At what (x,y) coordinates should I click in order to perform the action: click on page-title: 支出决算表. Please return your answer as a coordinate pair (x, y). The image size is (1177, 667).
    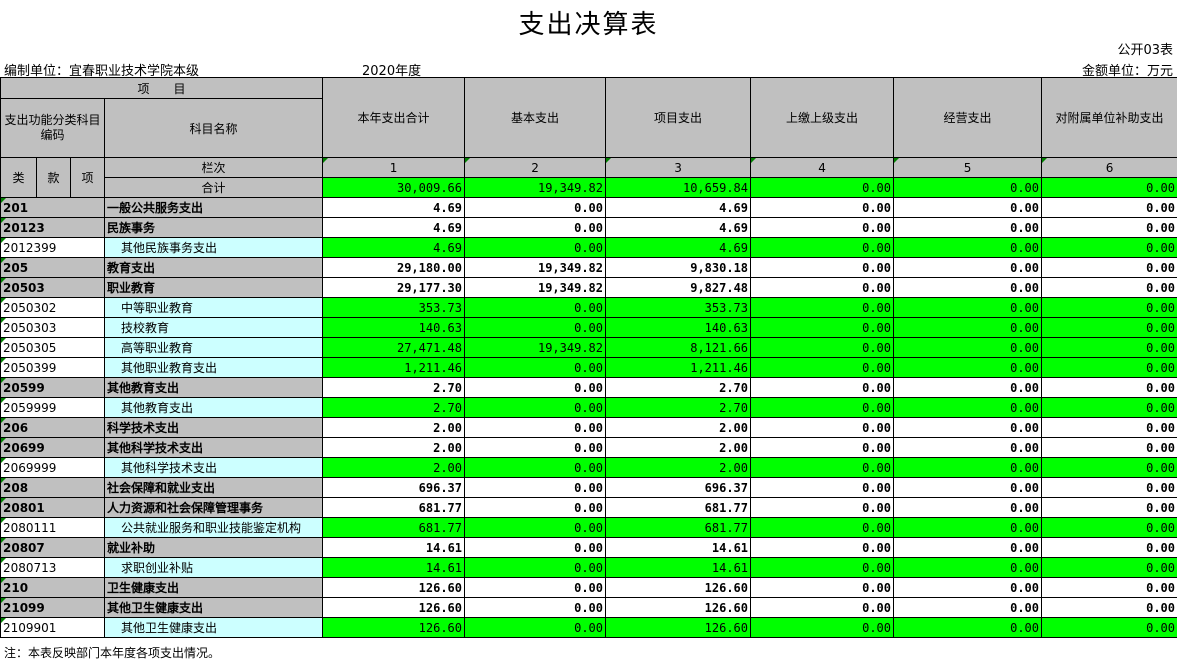
    Looking at the image, I should click on (588, 25).